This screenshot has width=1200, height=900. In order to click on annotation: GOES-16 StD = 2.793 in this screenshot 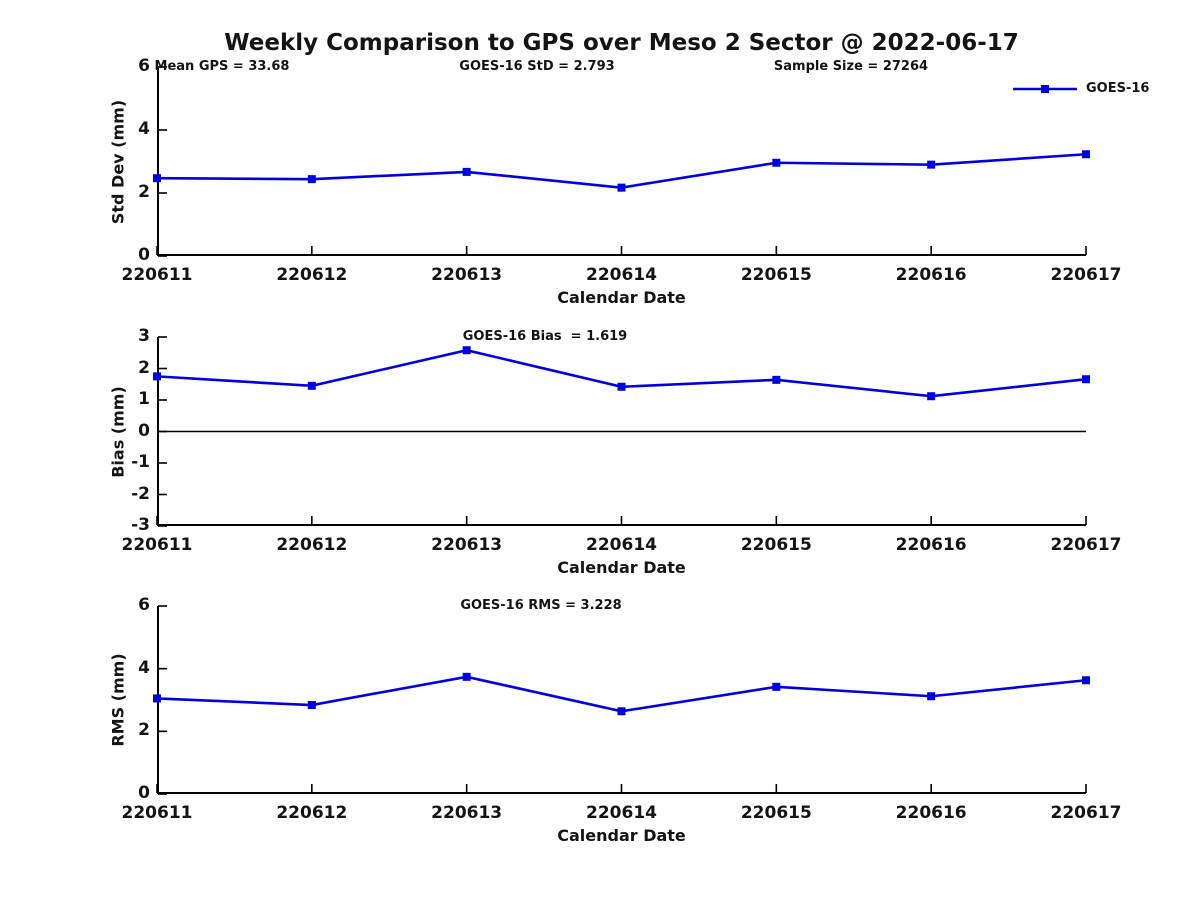, I will do `click(537, 66)`.